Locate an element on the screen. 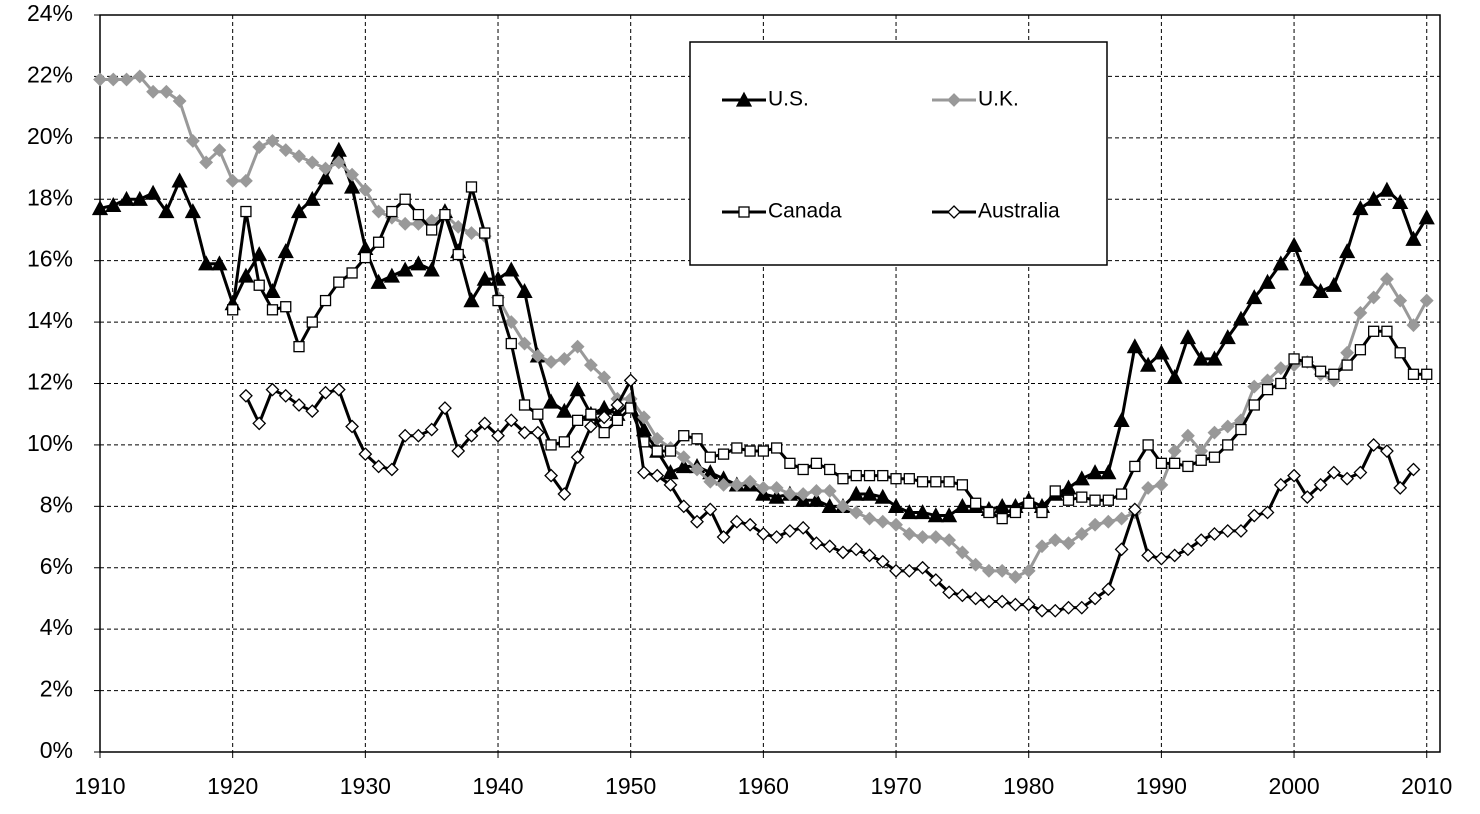  x-tick-label: 1930 is located at coordinates (365, 786).